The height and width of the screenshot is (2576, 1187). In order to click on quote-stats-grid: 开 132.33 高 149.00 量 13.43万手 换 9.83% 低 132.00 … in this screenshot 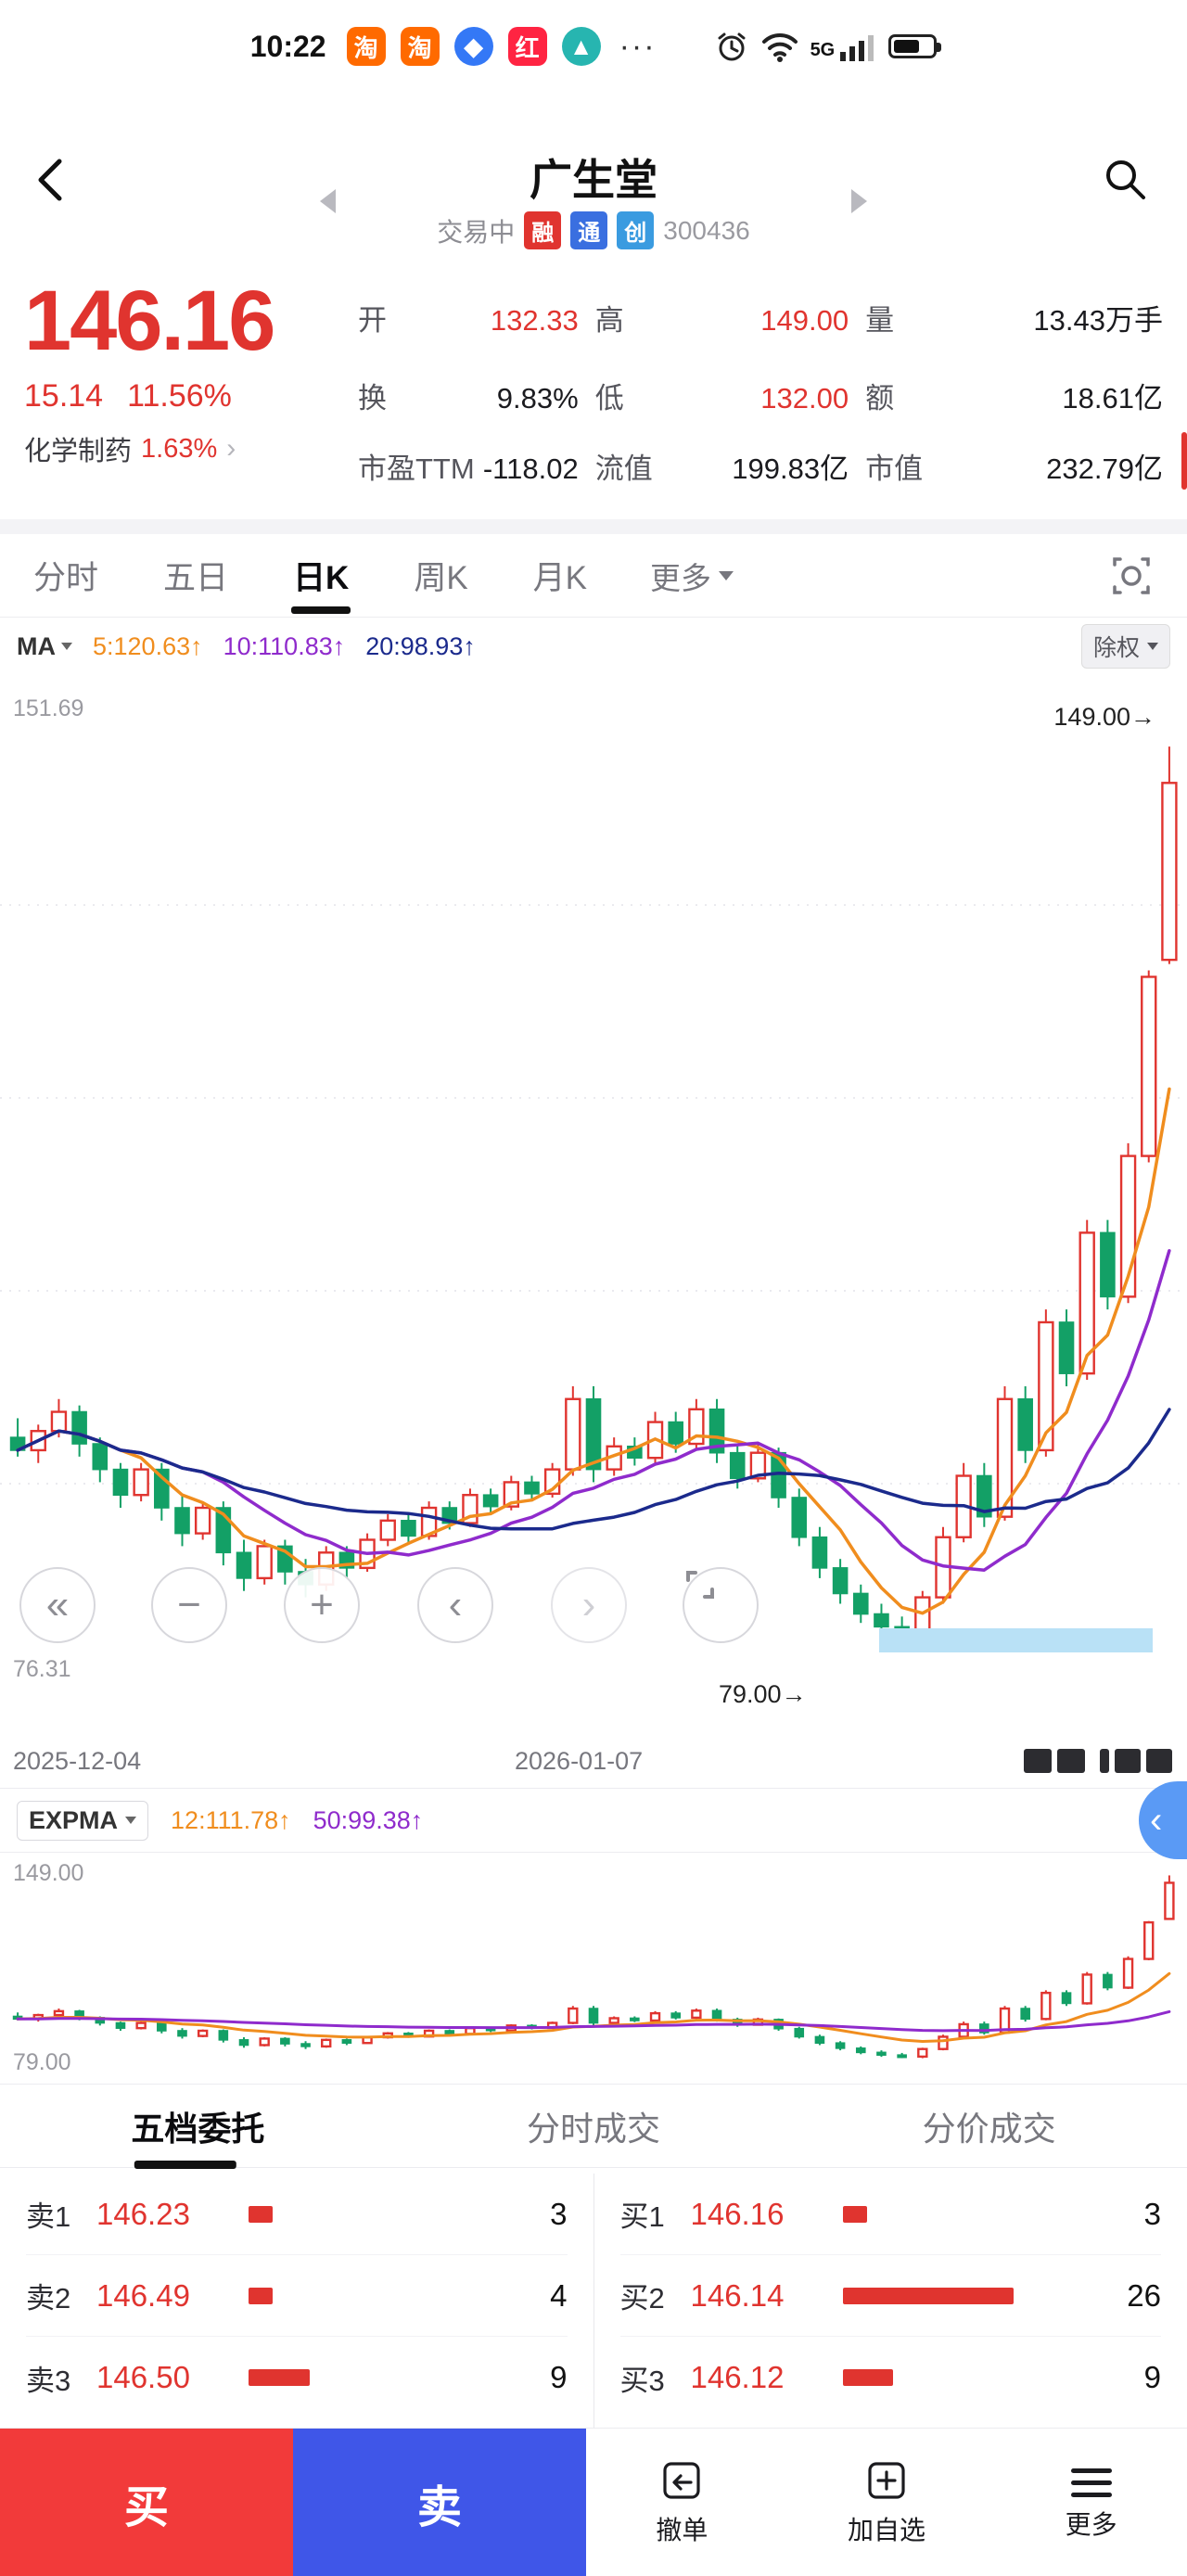, I will do `click(760, 396)`.